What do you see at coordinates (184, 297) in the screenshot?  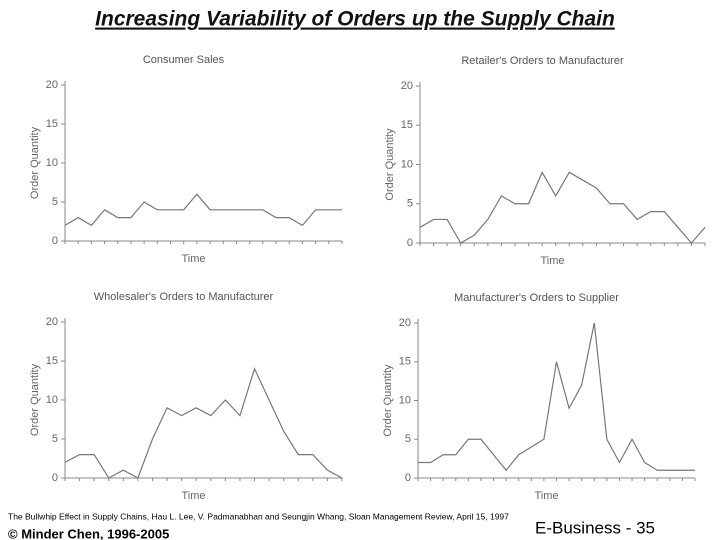 I see `chart-title: Wholesaler's Orders to Manufacturer` at bounding box center [184, 297].